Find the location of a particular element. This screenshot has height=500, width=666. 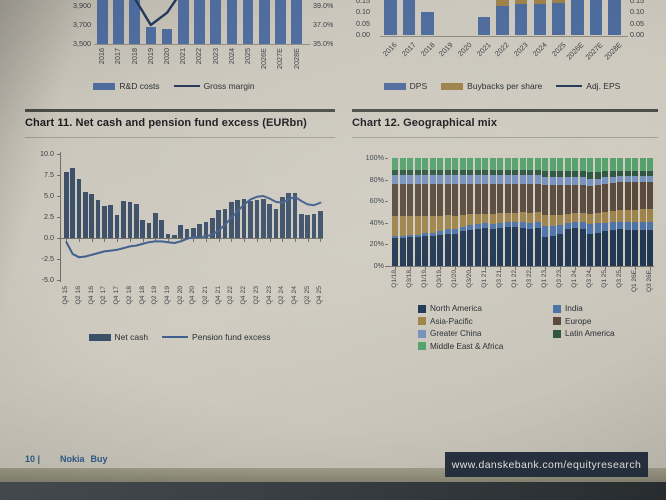

y-tick-label: 35.0% is located at coordinates (323, 43).